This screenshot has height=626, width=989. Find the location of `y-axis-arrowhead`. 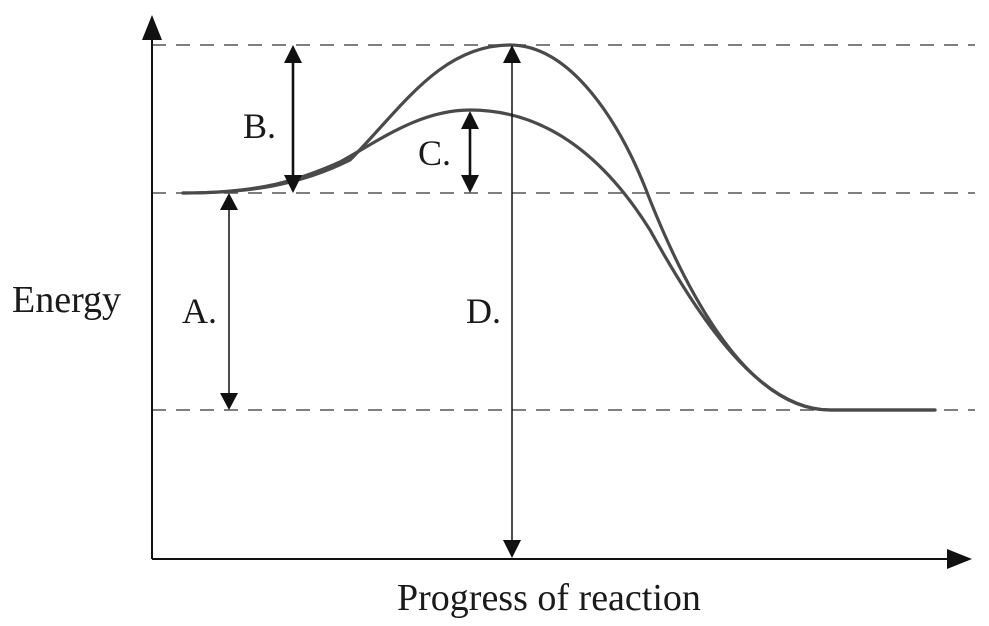

y-axis-arrowhead is located at coordinates (152, 27).